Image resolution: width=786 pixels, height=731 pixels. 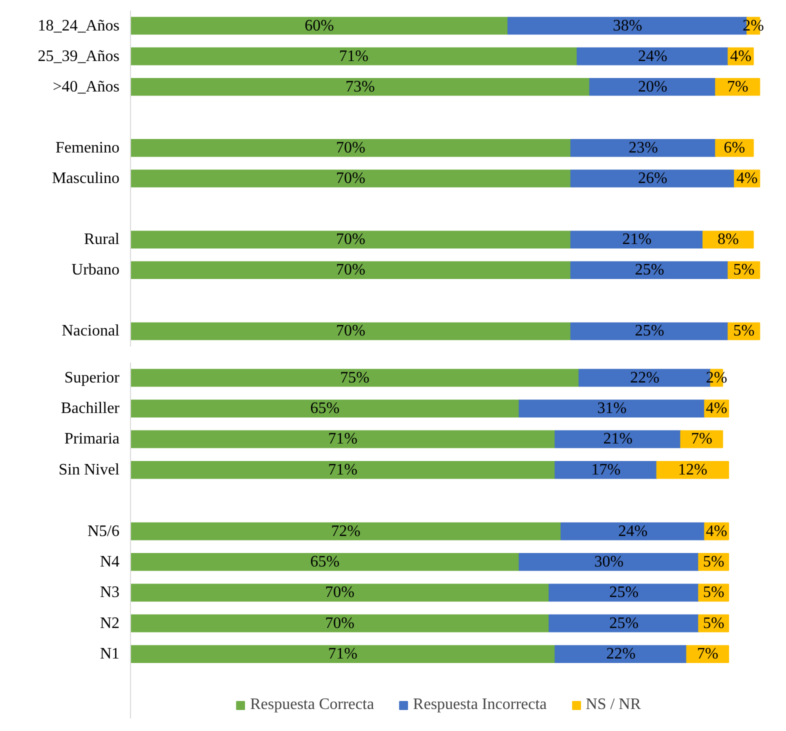 What do you see at coordinates (92, 377) in the screenshot?
I see `y-tick-label: Superior` at bounding box center [92, 377].